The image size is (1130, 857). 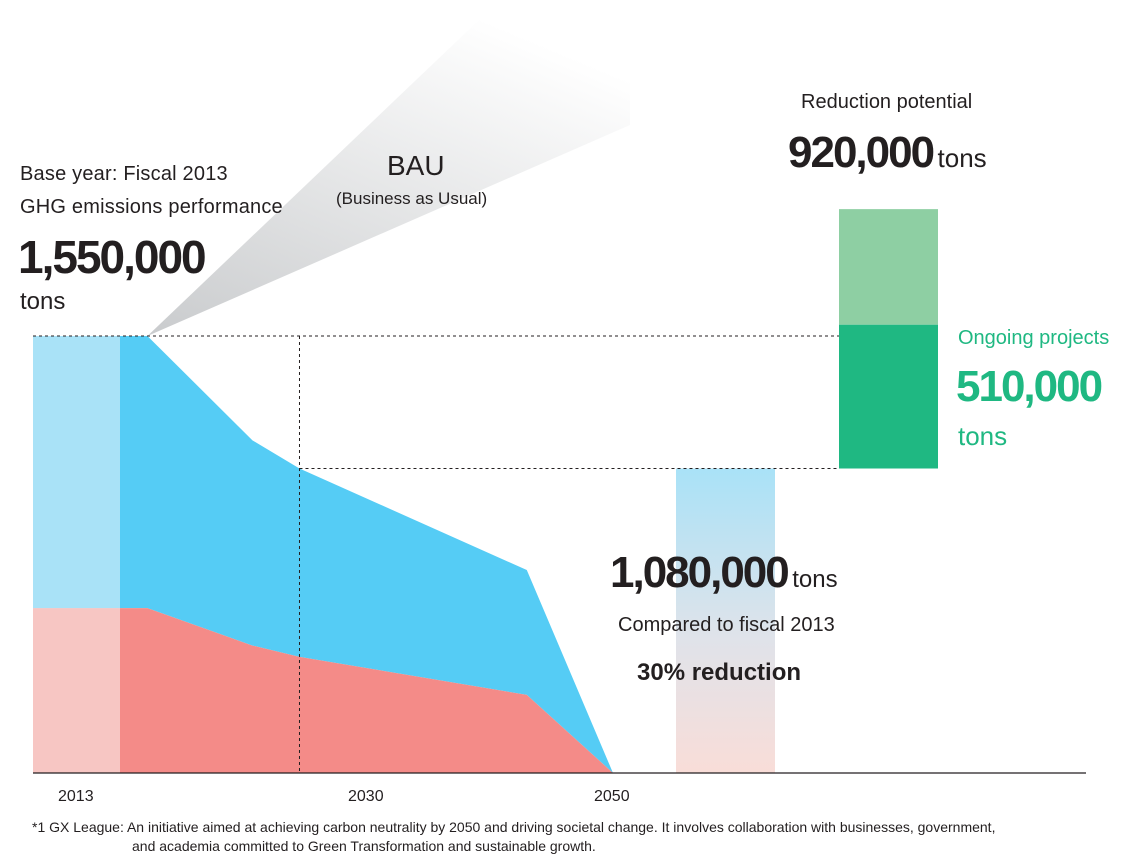 What do you see at coordinates (1029, 386) in the screenshot?
I see `ongoing-projects-value: 510,000` at bounding box center [1029, 386].